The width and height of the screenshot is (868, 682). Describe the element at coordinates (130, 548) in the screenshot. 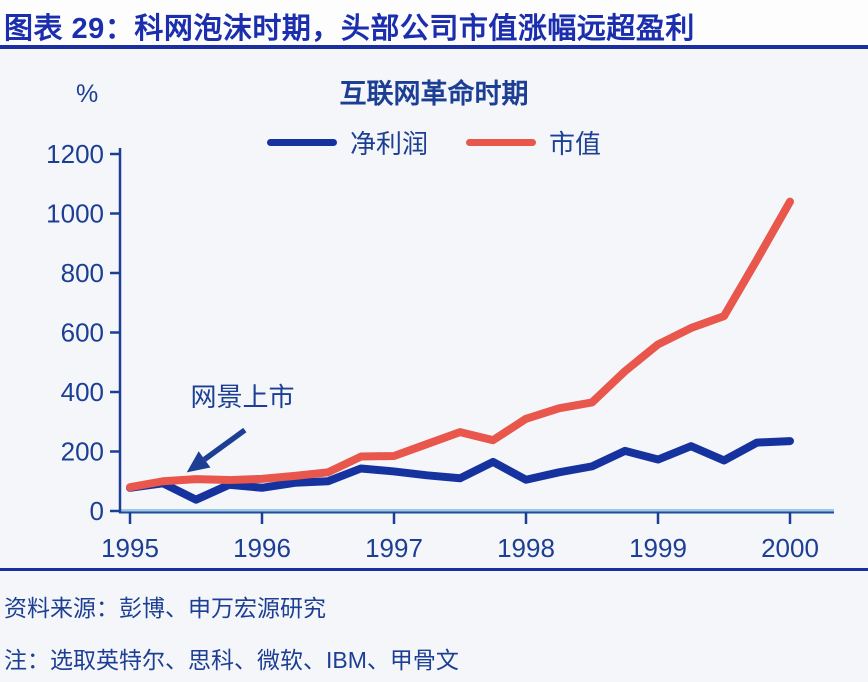

I see `x-tick-label: 1995` at that location.